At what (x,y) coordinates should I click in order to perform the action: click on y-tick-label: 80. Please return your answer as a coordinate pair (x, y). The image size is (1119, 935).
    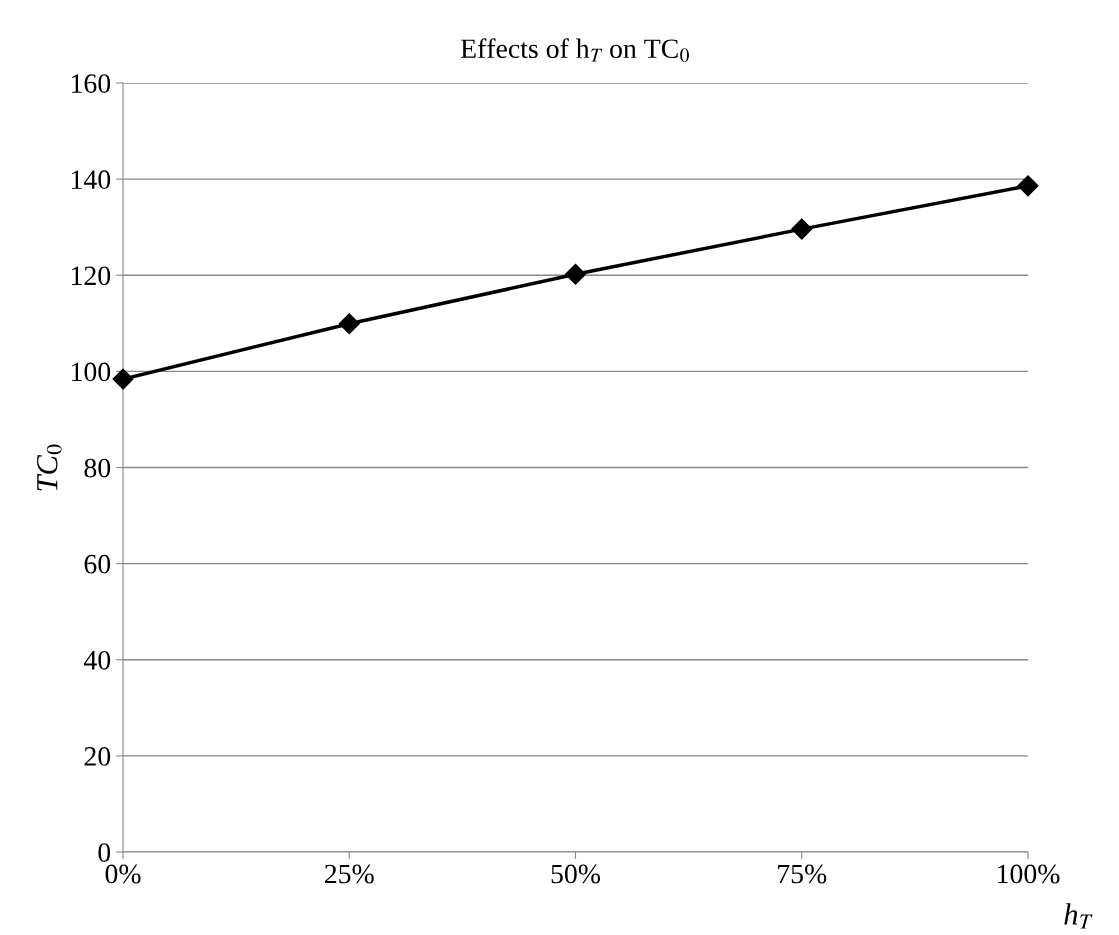
    Looking at the image, I should click on (97, 468).